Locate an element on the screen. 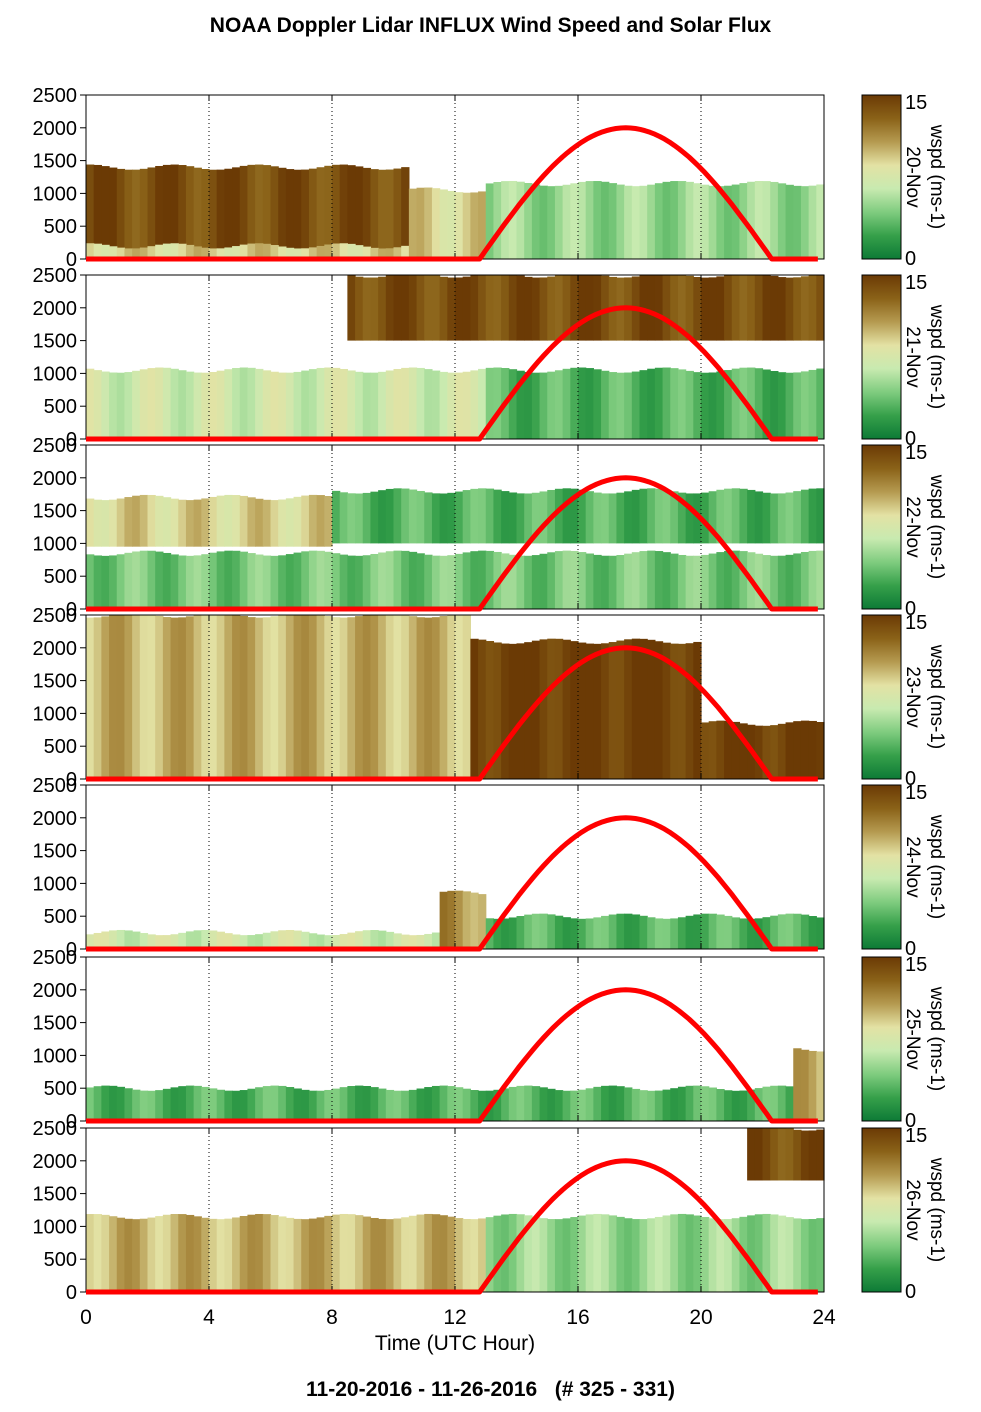 This screenshot has height=1412, width=981. colorbar-title: wspd (ms-1) is located at coordinates (936, 867).